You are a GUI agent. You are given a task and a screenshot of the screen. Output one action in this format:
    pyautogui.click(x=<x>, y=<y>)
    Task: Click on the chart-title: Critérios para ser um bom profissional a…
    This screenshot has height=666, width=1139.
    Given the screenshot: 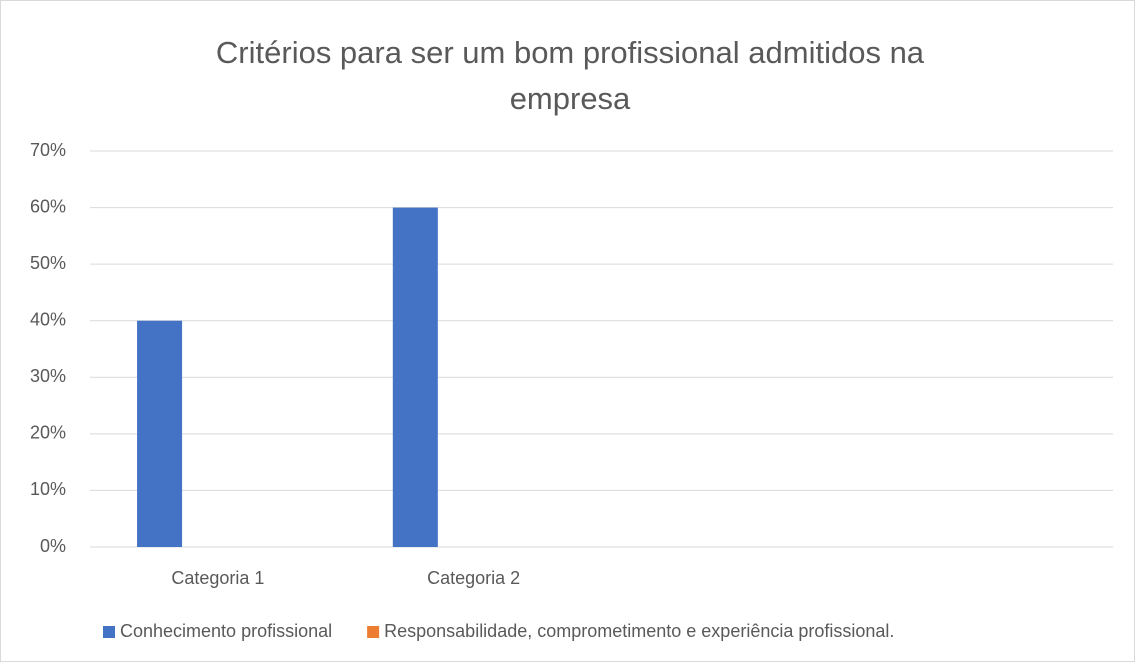 What is the action you would take?
    pyautogui.click(x=570, y=75)
    